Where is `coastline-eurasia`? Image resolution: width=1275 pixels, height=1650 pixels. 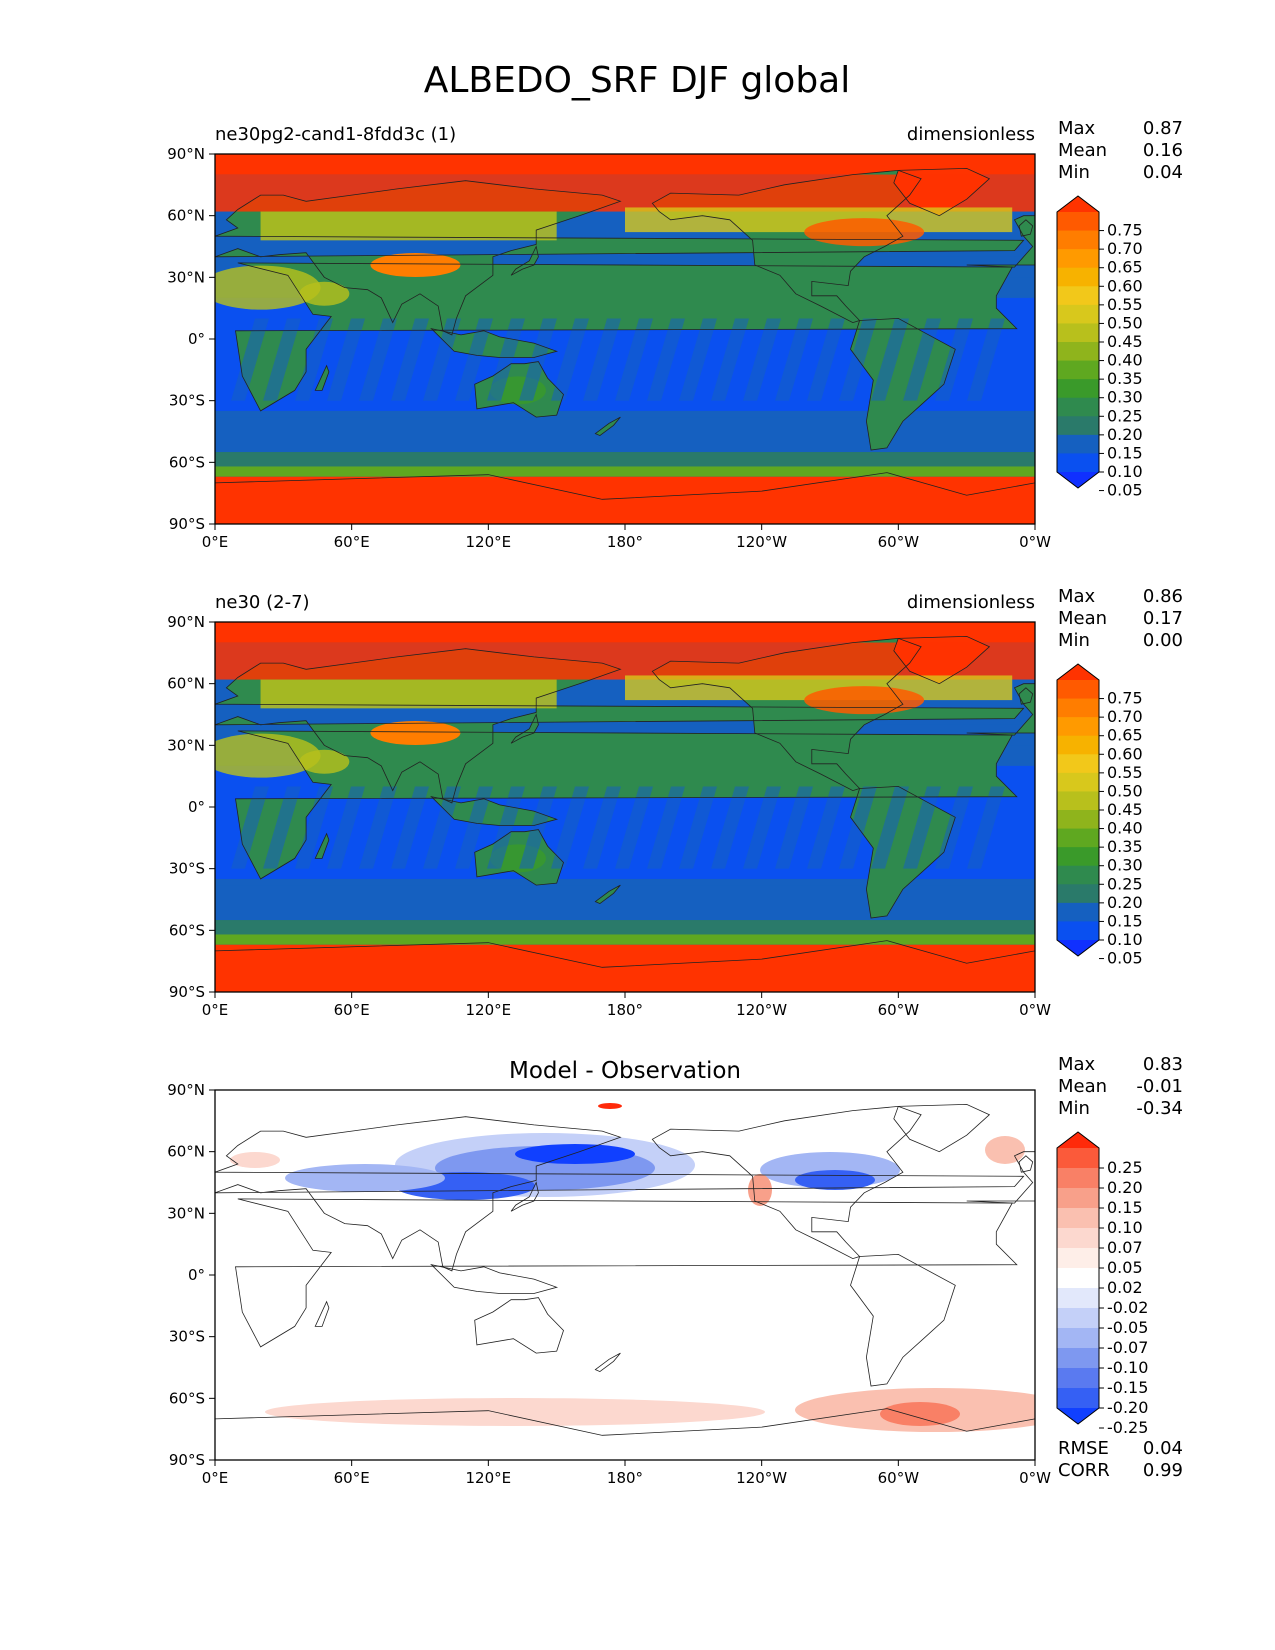 coastline-eurasia is located at coordinates (620, 258).